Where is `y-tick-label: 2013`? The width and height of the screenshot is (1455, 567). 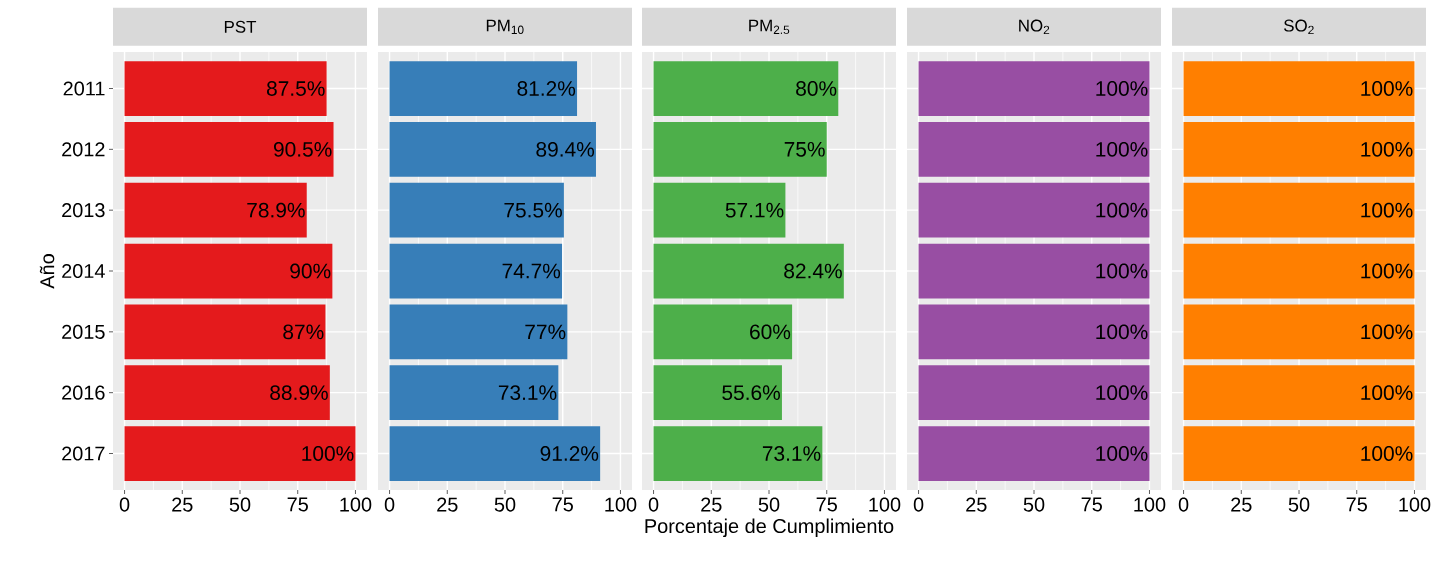
y-tick-label: 2013 is located at coordinates (83, 210).